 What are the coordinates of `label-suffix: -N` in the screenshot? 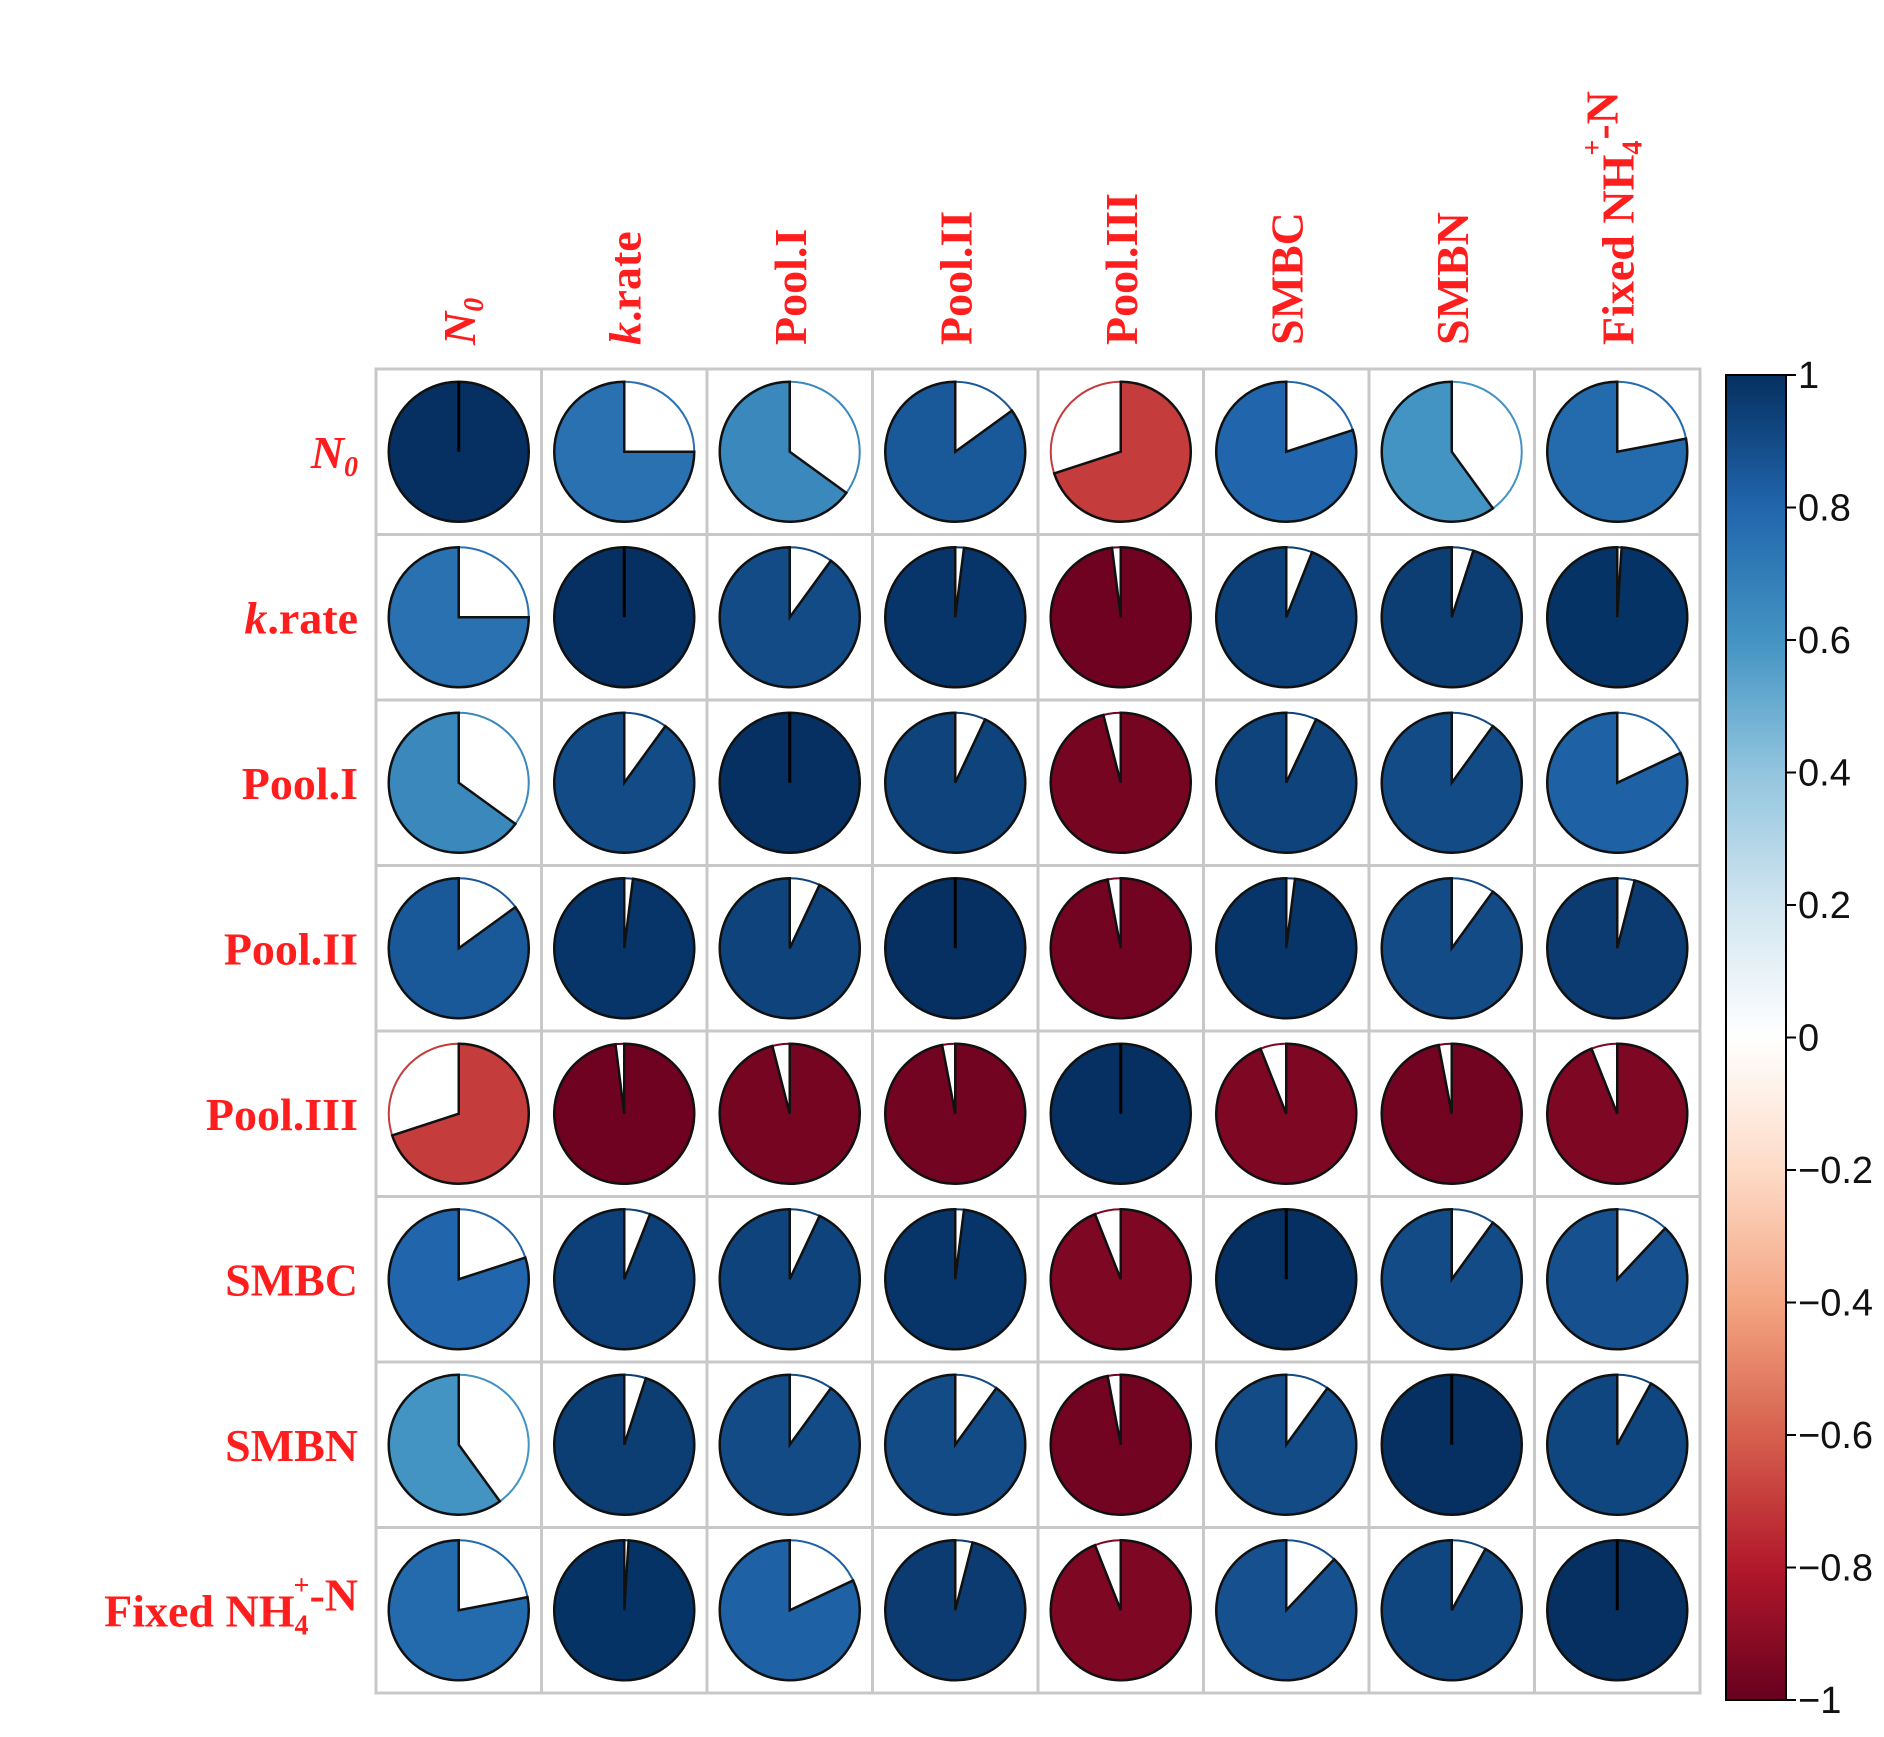 It's located at (333, 1594).